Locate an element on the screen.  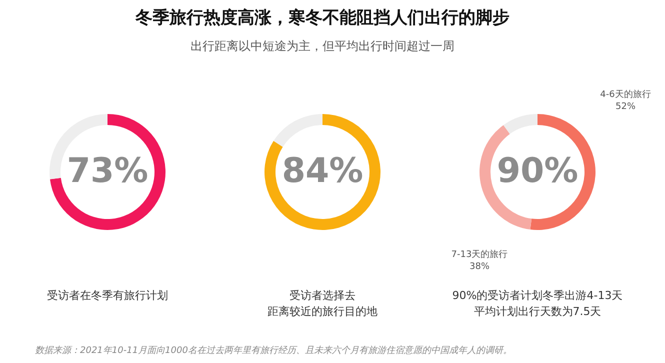
text: 73% is located at coordinates (107, 171).